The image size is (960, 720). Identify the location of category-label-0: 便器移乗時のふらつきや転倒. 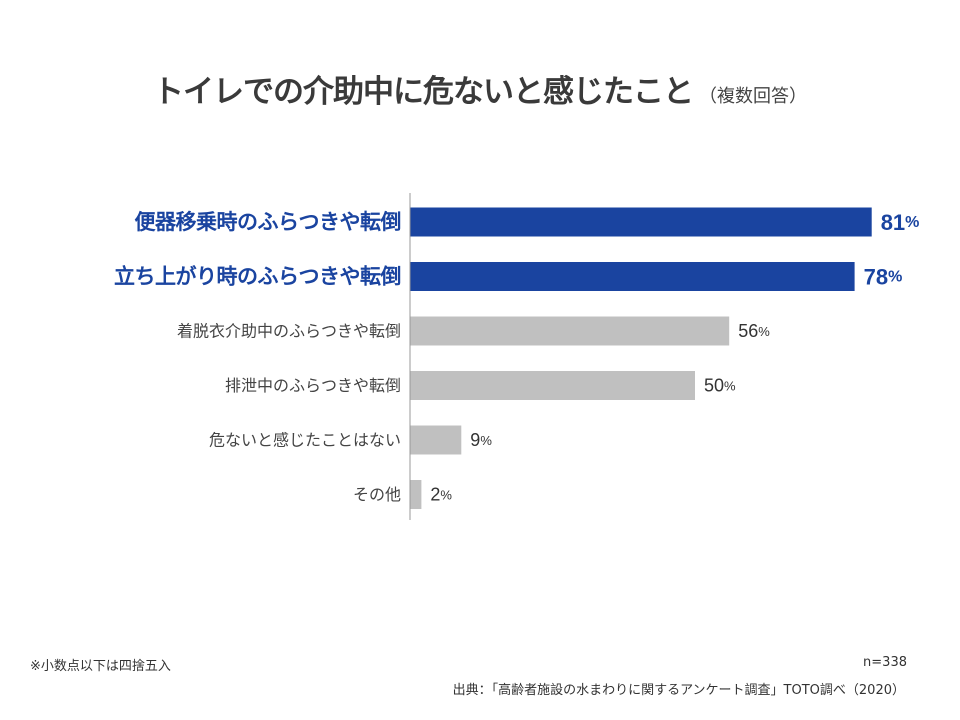
(268, 222).